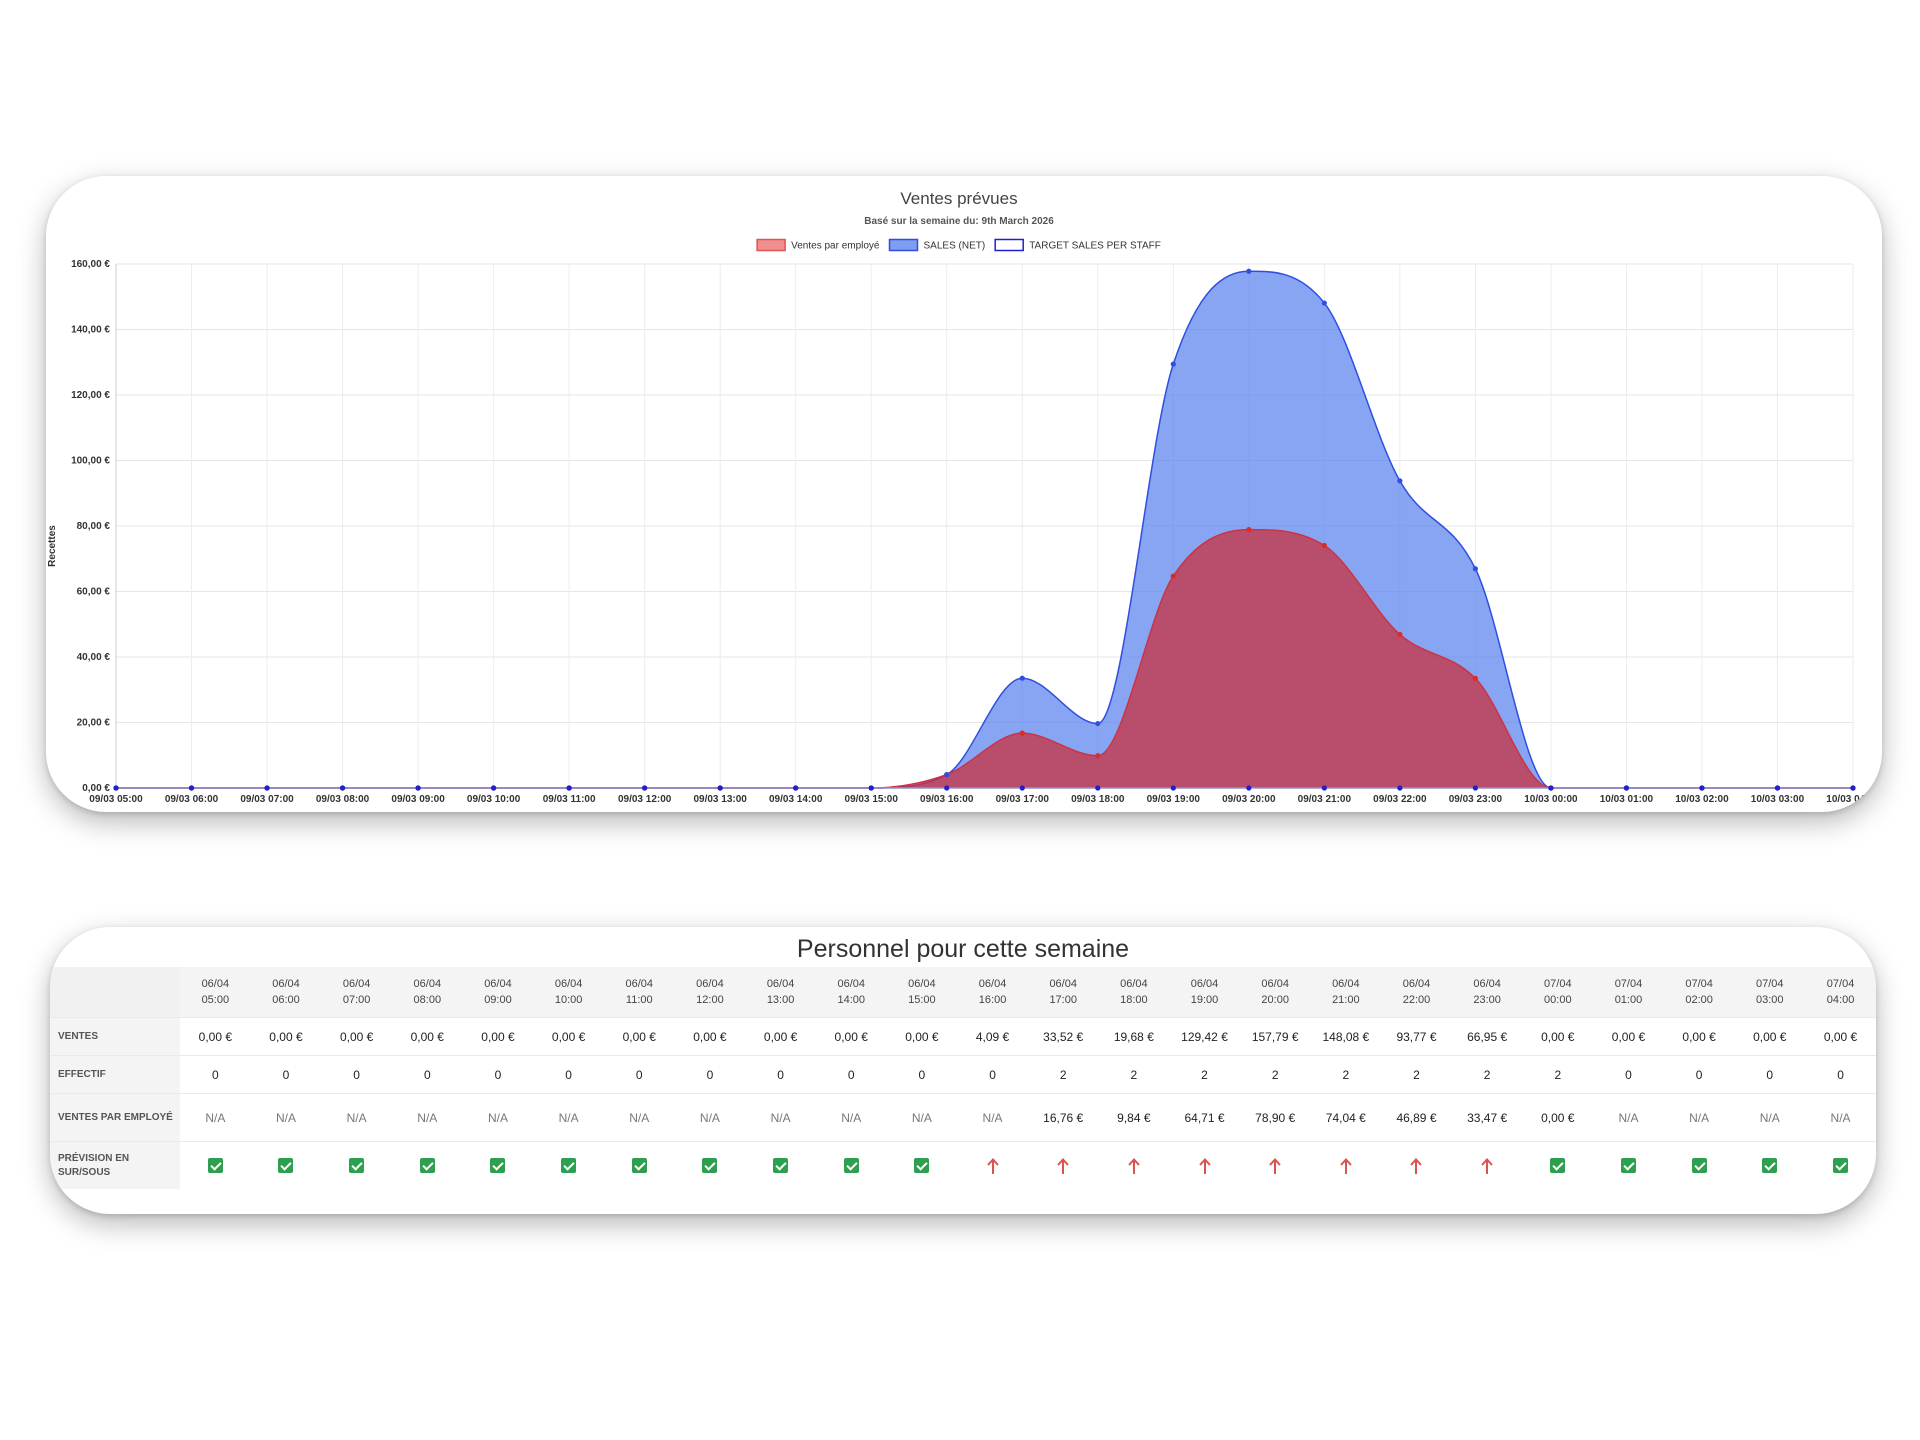 This screenshot has width=1920, height=1440. I want to click on legend-label: Ventes par employé, so click(835, 246).